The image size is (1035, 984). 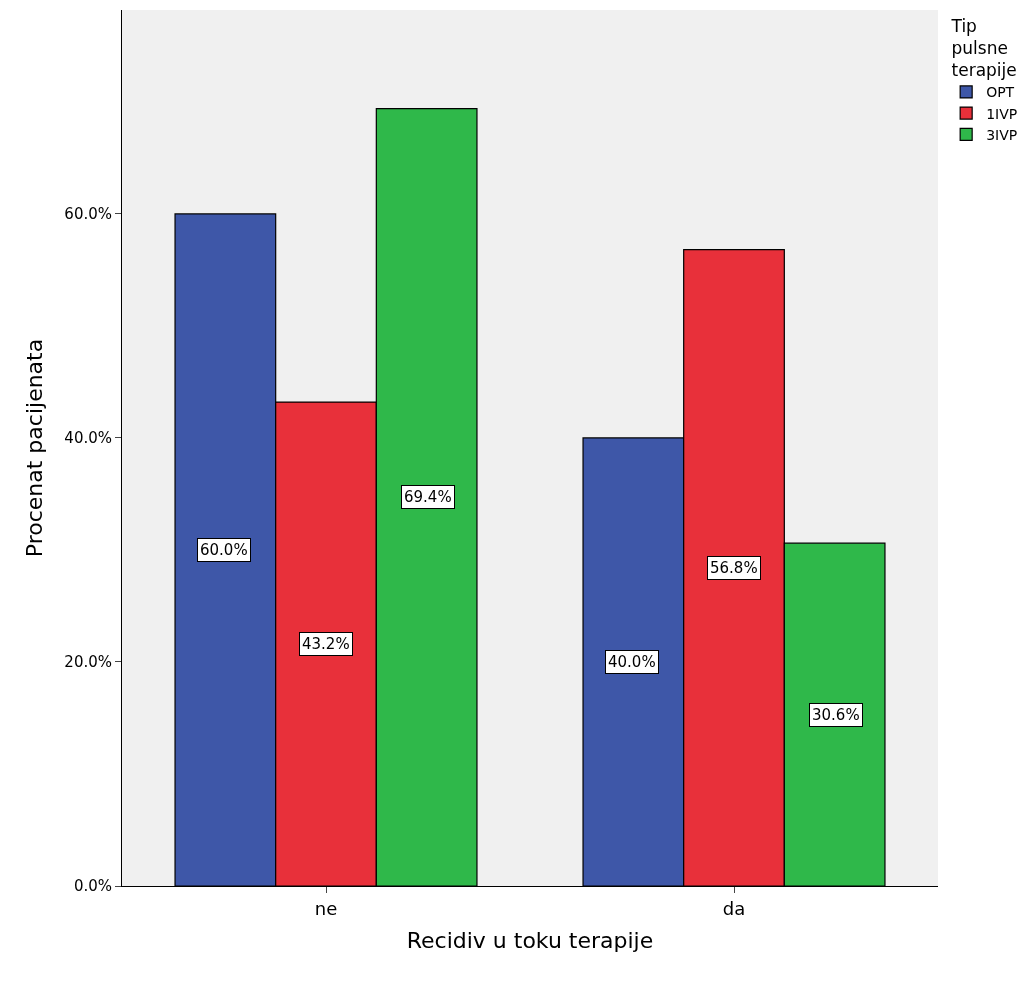 I want to click on legend-title: Tip pulsne terapije, so click(x=983, y=48).